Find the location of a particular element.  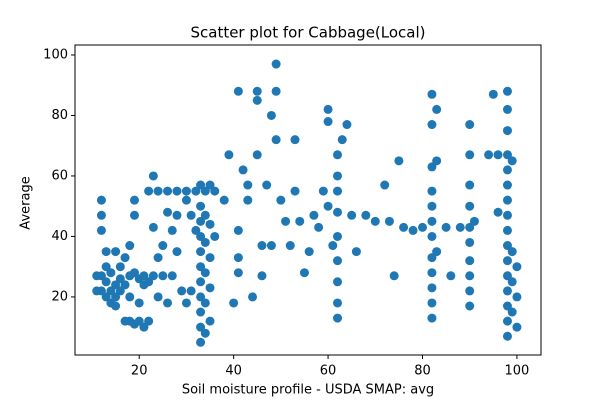

y-tick-label: 40 is located at coordinates (59, 236).